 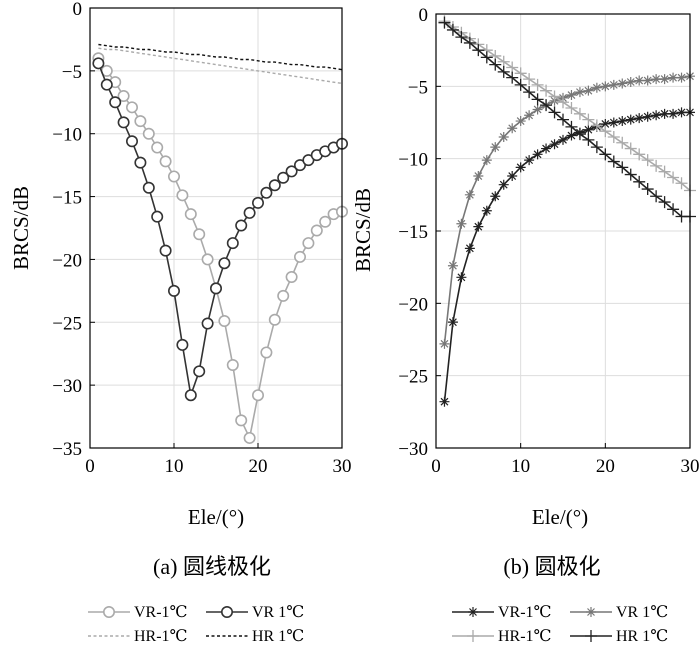 What do you see at coordinates (524, 636) in the screenshot?
I see `panel-b-legend-label: HR-1℃` at bounding box center [524, 636].